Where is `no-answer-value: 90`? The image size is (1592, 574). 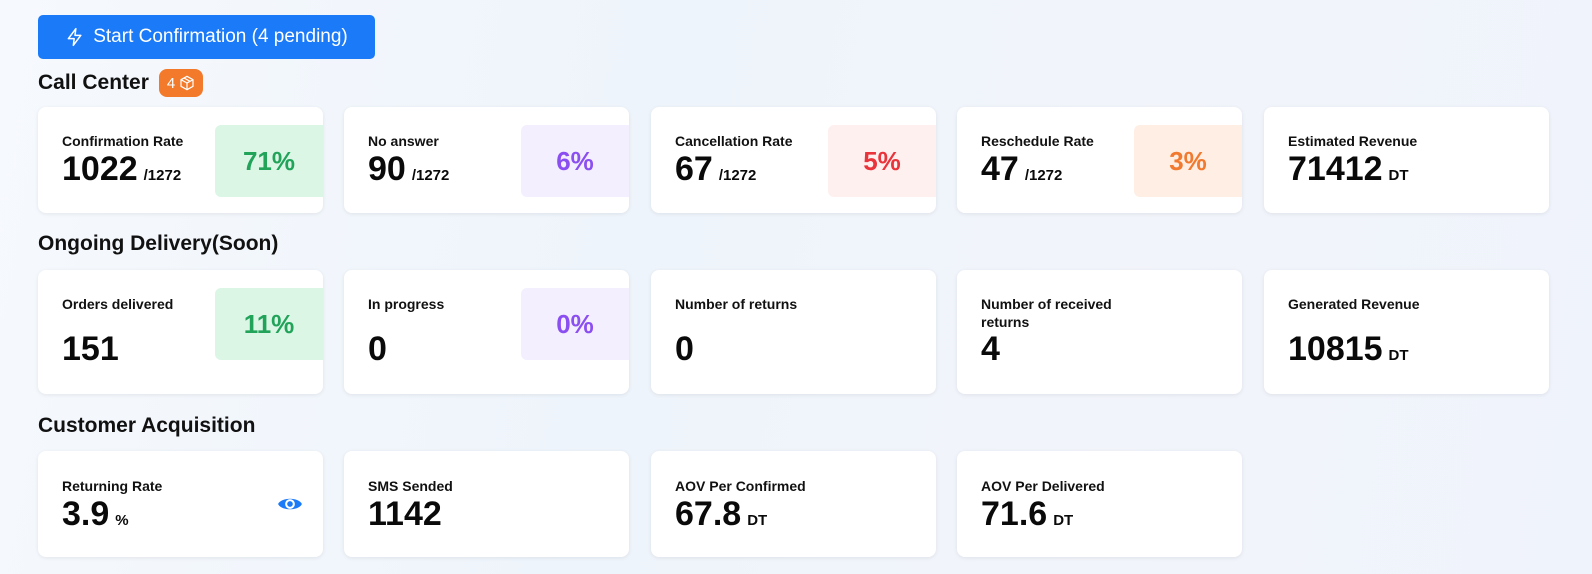
no-answer-value: 90 is located at coordinates (387, 169).